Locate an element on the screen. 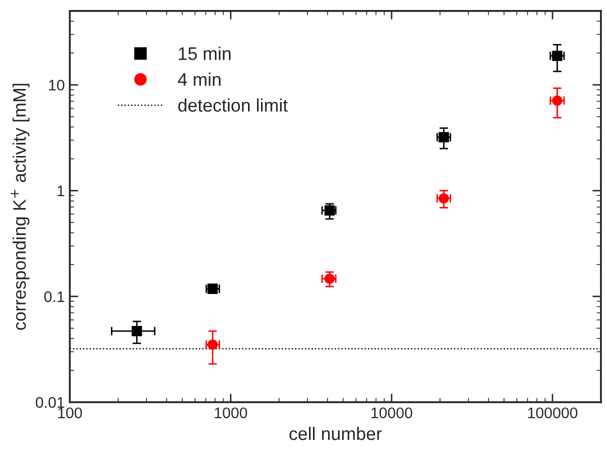 Image resolution: width=607 pixels, height=456 pixels. y-tick-label: 0.01 is located at coordinates (50, 402).